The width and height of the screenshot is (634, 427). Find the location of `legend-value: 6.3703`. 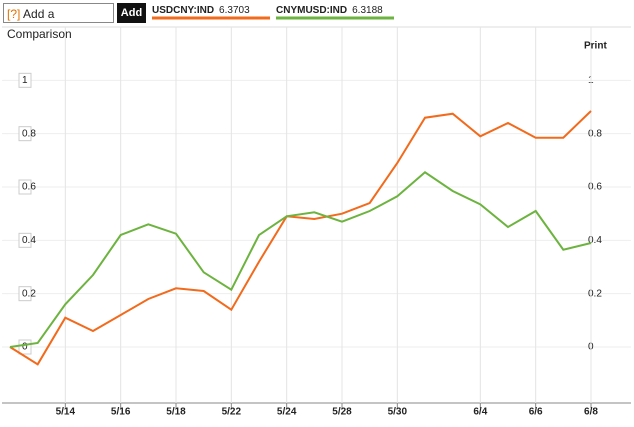

legend-value: 6.3703 is located at coordinates (234, 10).